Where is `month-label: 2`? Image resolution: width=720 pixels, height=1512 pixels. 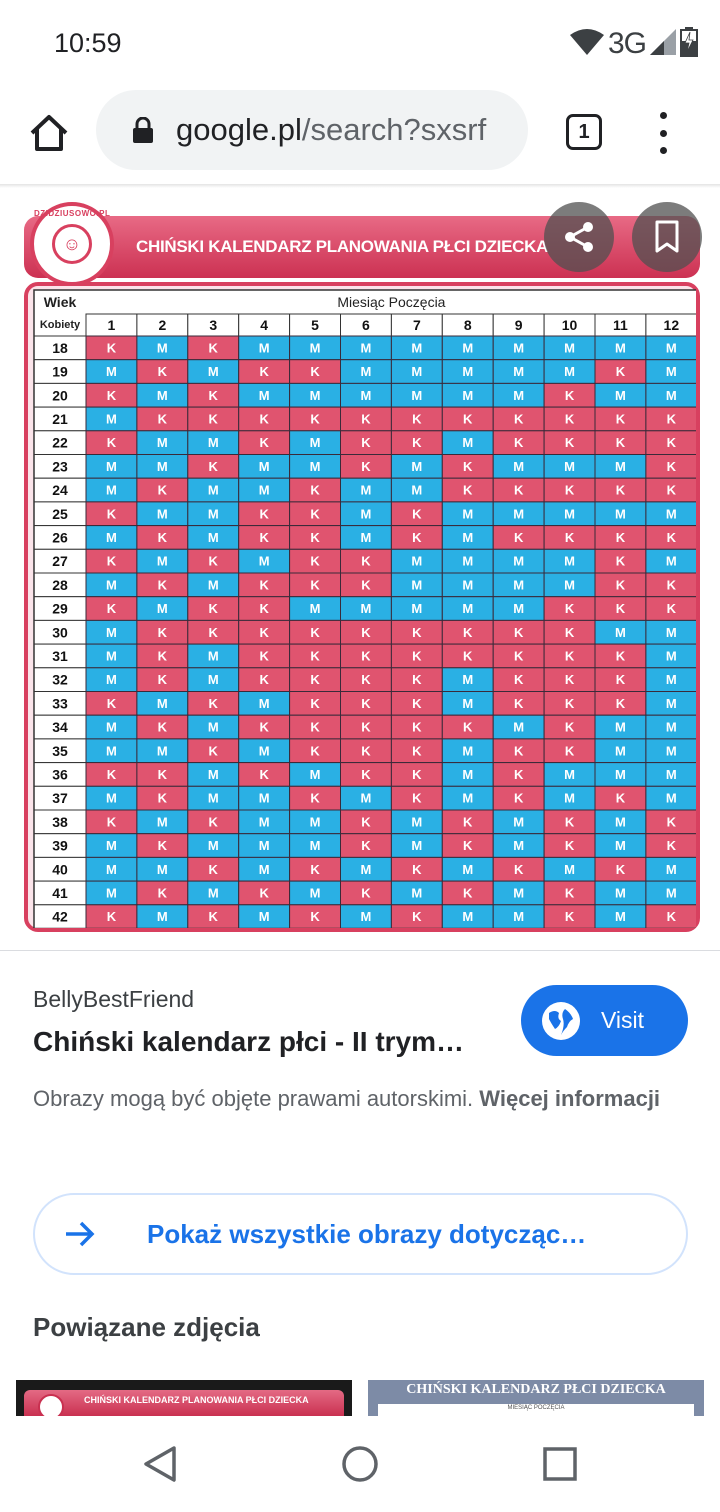
month-label: 2 is located at coordinates (162, 325).